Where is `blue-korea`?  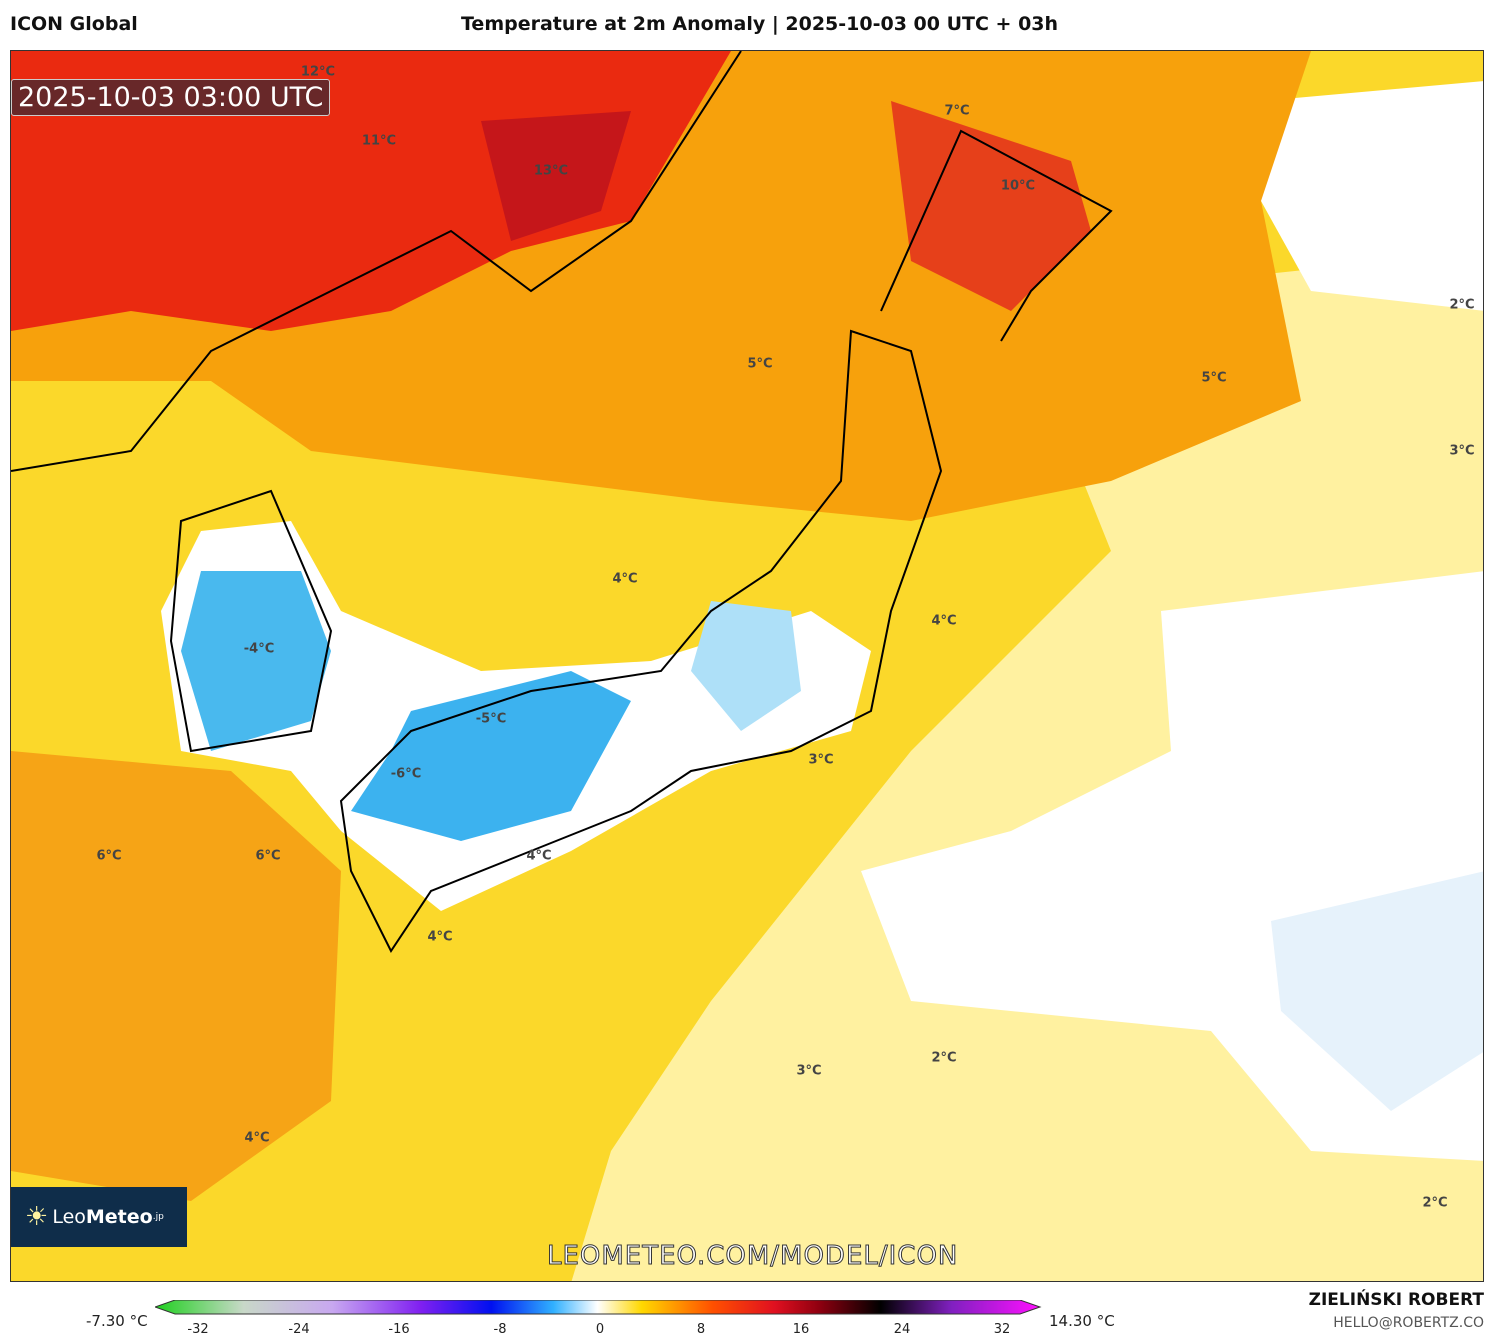
blue-korea is located at coordinates (256, 661).